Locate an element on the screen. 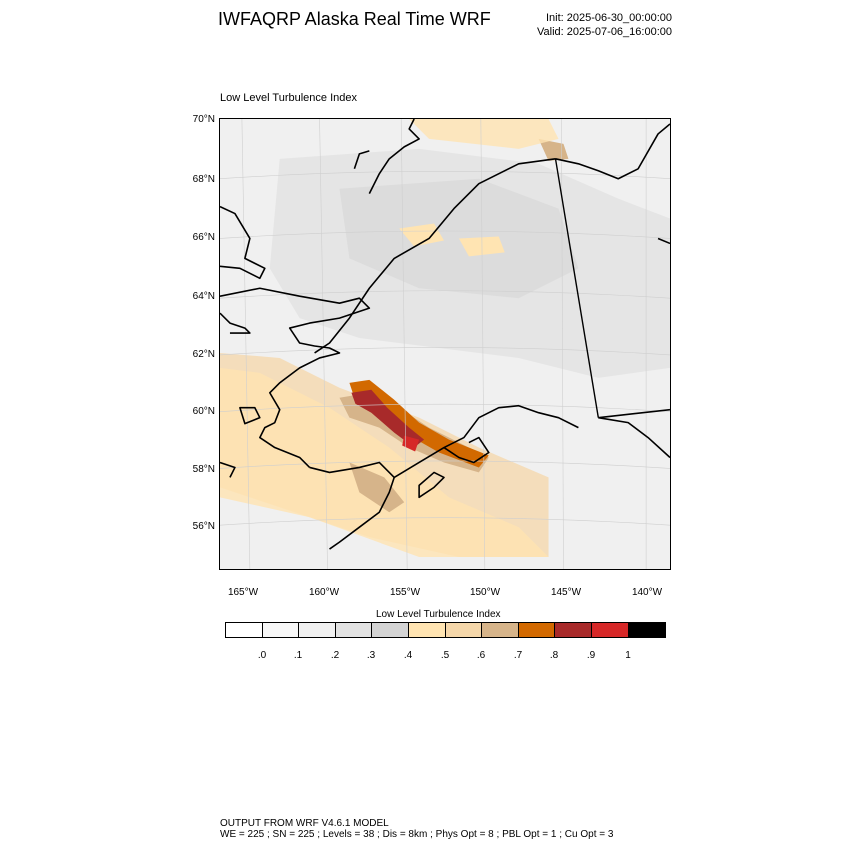 This screenshot has height=850, width=850. colorbar-label: .5 is located at coordinates (445, 655).